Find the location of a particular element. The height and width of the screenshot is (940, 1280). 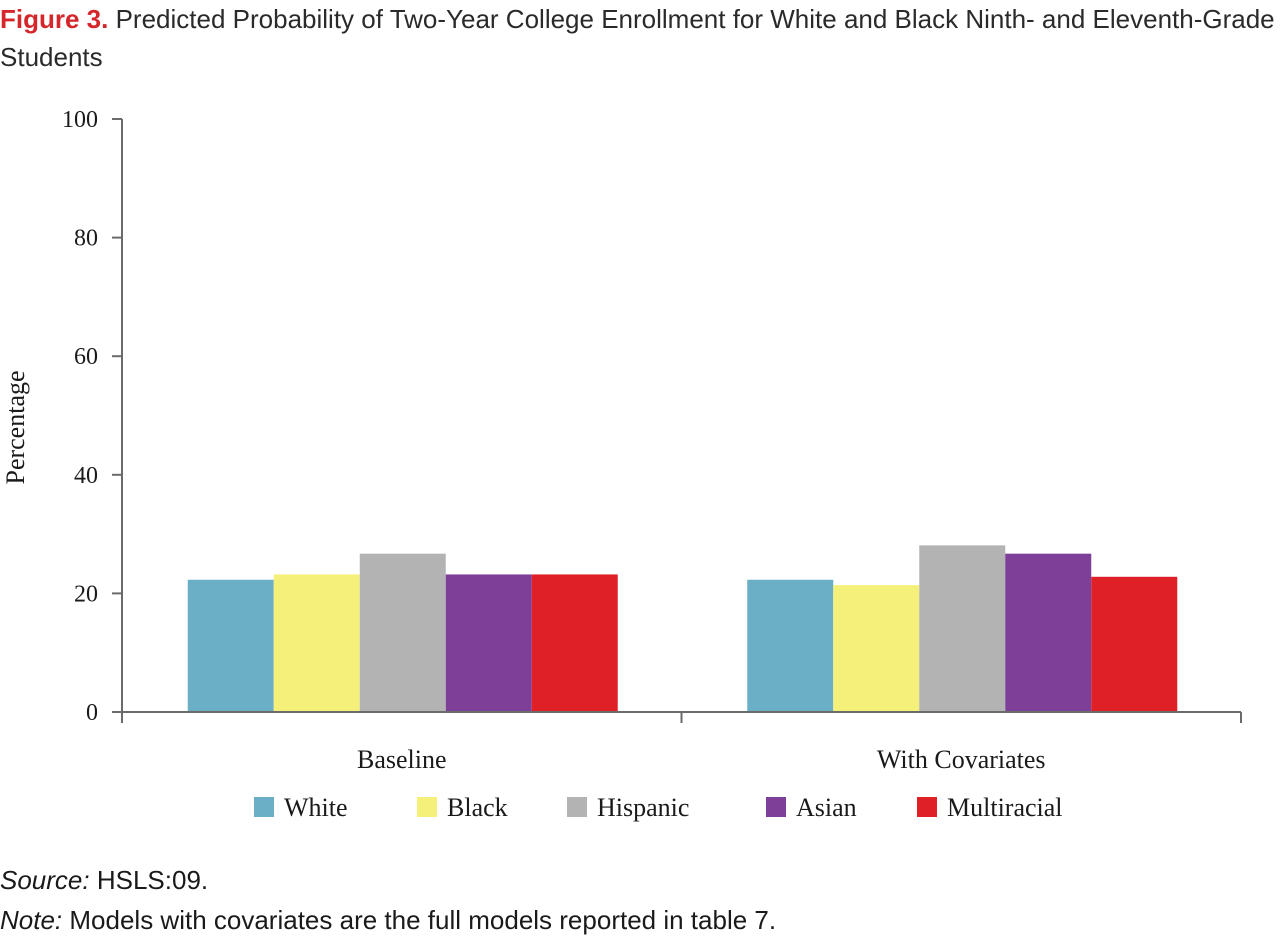

legend: White Black Hispanic Asian Multiracial is located at coordinates (658, 807).